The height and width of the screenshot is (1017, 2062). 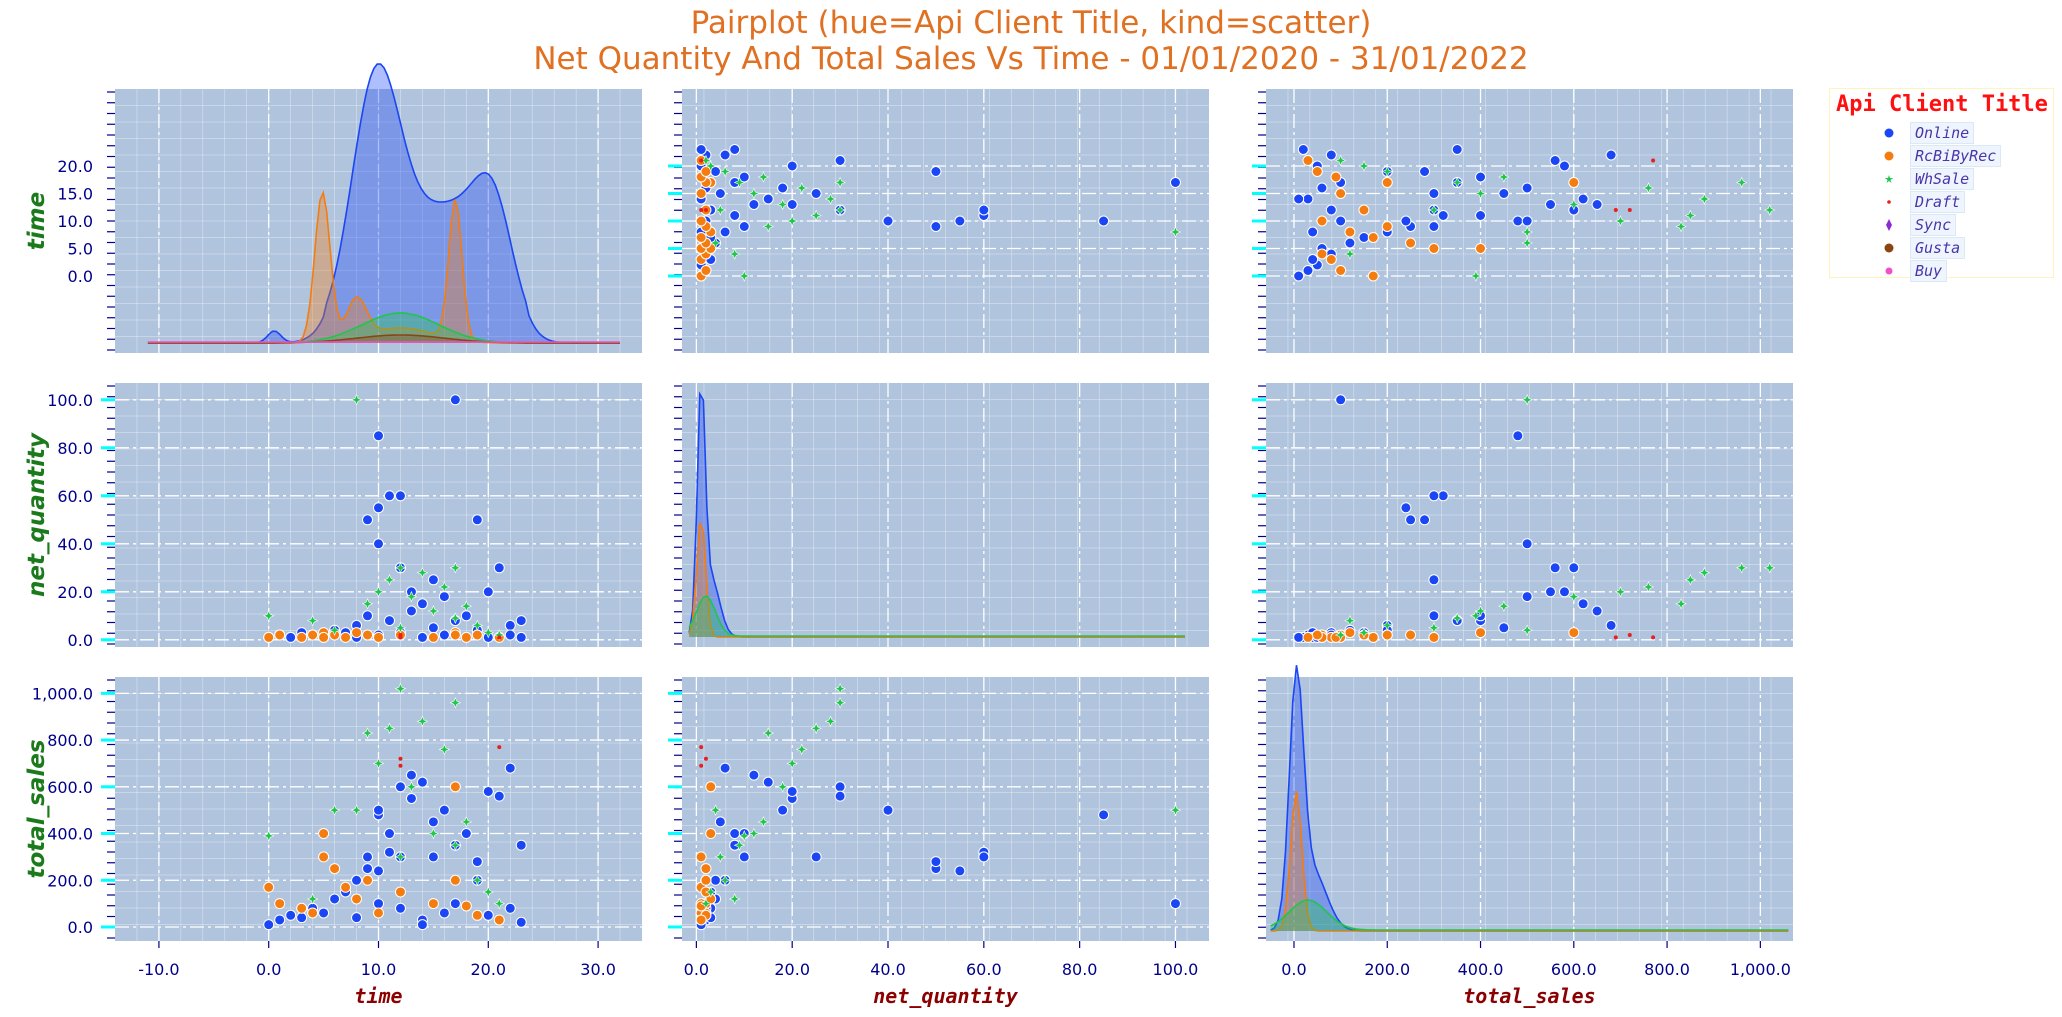 I want to click on x-tick-label: 800.0, so click(x=1667, y=969).